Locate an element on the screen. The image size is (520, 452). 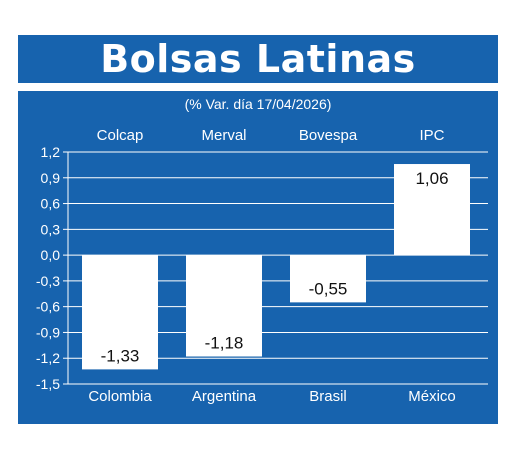
index-name-label: IPC is located at coordinates (431, 135).